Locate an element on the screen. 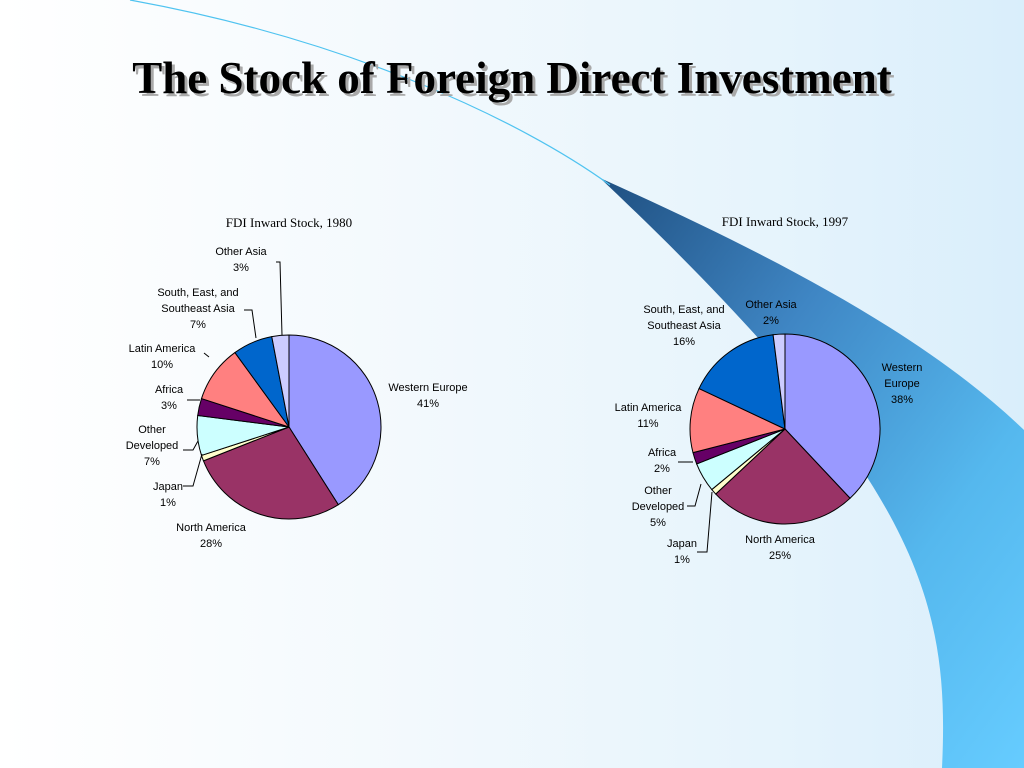 This screenshot has height=768, width=1024. slice-label-north-america: North America 28% is located at coordinates (211, 536).